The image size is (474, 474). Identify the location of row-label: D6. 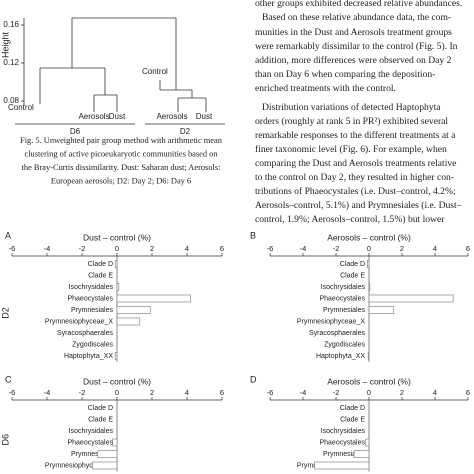
(5, 440).